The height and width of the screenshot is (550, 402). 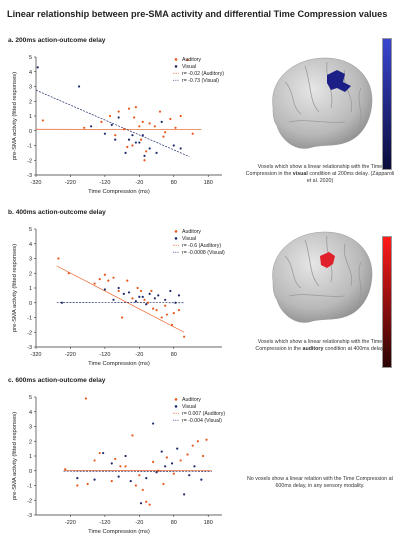 I want to click on y-tick-label: -2, so click(x=29, y=501).